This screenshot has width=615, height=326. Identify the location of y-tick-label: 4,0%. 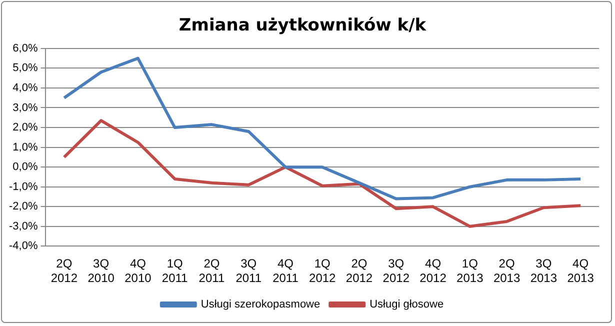
(25, 88).